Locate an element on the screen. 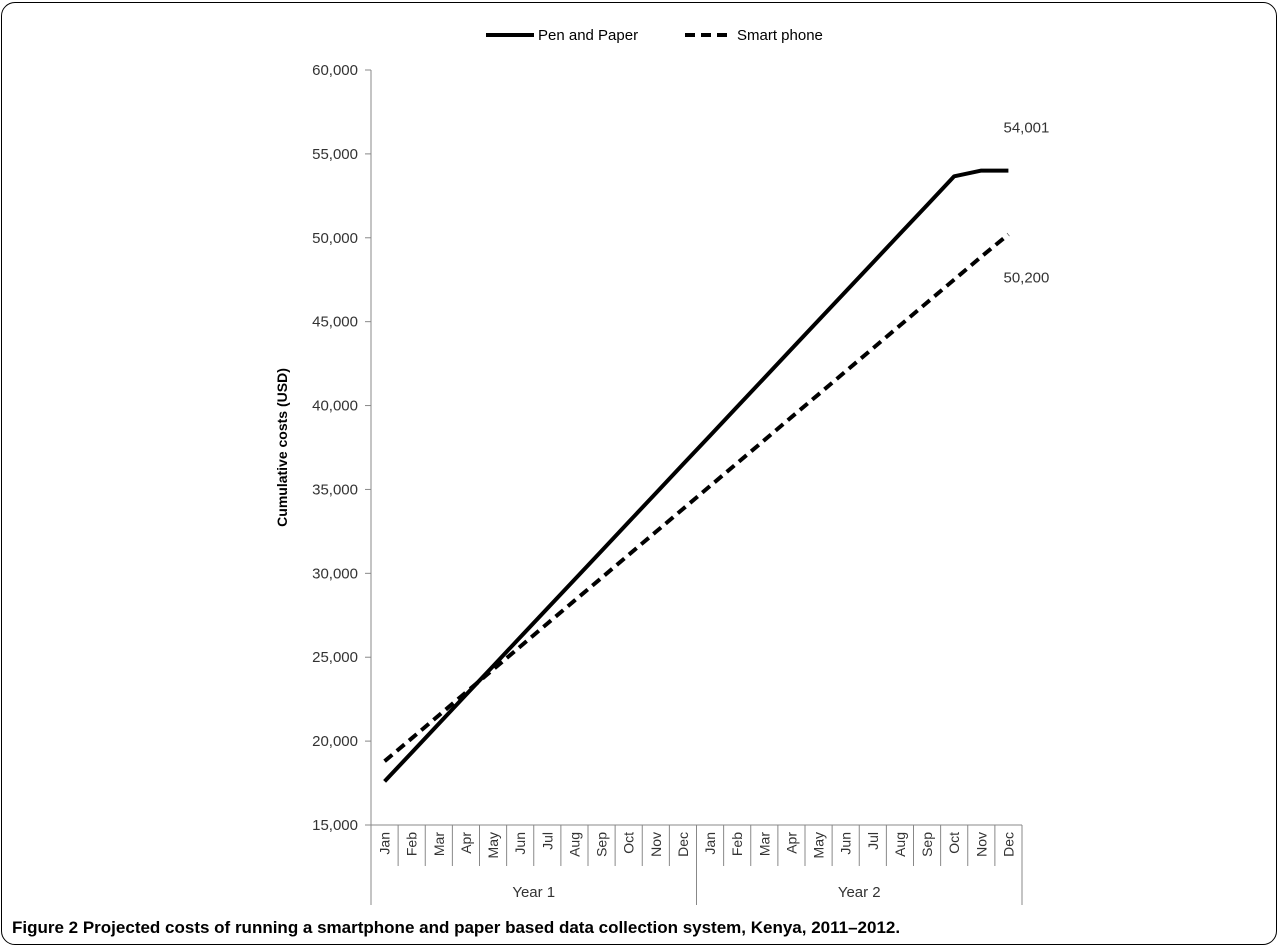  y-tick-label: 60,000 is located at coordinates (335, 70).